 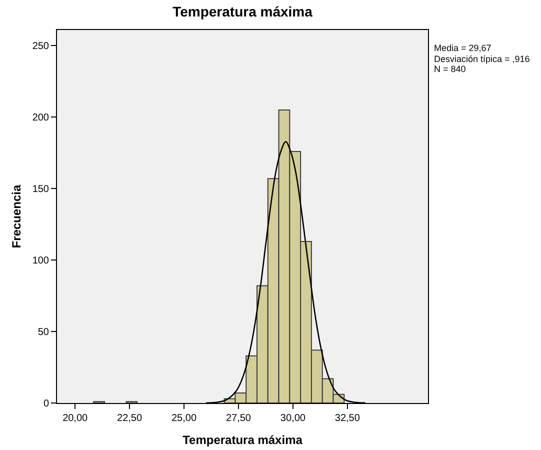 What do you see at coordinates (44, 332) in the screenshot?
I see `y-tick-label: 50` at bounding box center [44, 332].